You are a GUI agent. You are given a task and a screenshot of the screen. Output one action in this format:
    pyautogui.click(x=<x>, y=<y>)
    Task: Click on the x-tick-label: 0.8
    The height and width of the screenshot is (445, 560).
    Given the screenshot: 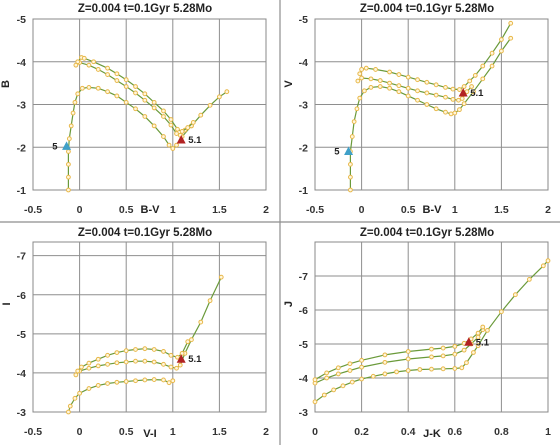 What is the action you would take?
    pyautogui.click(x=501, y=432)
    